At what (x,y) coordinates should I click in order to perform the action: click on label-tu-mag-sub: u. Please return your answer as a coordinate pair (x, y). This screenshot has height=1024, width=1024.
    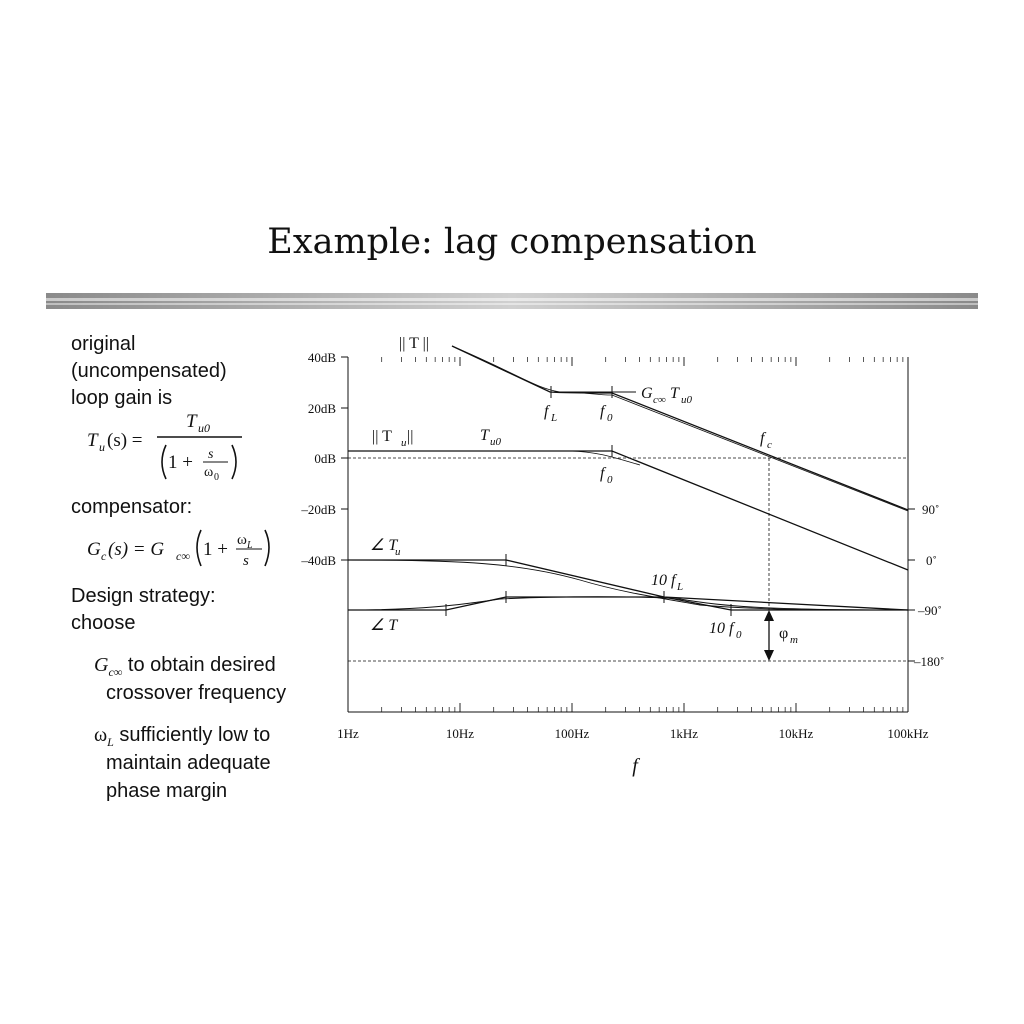
    Looking at the image, I should click on (404, 443).